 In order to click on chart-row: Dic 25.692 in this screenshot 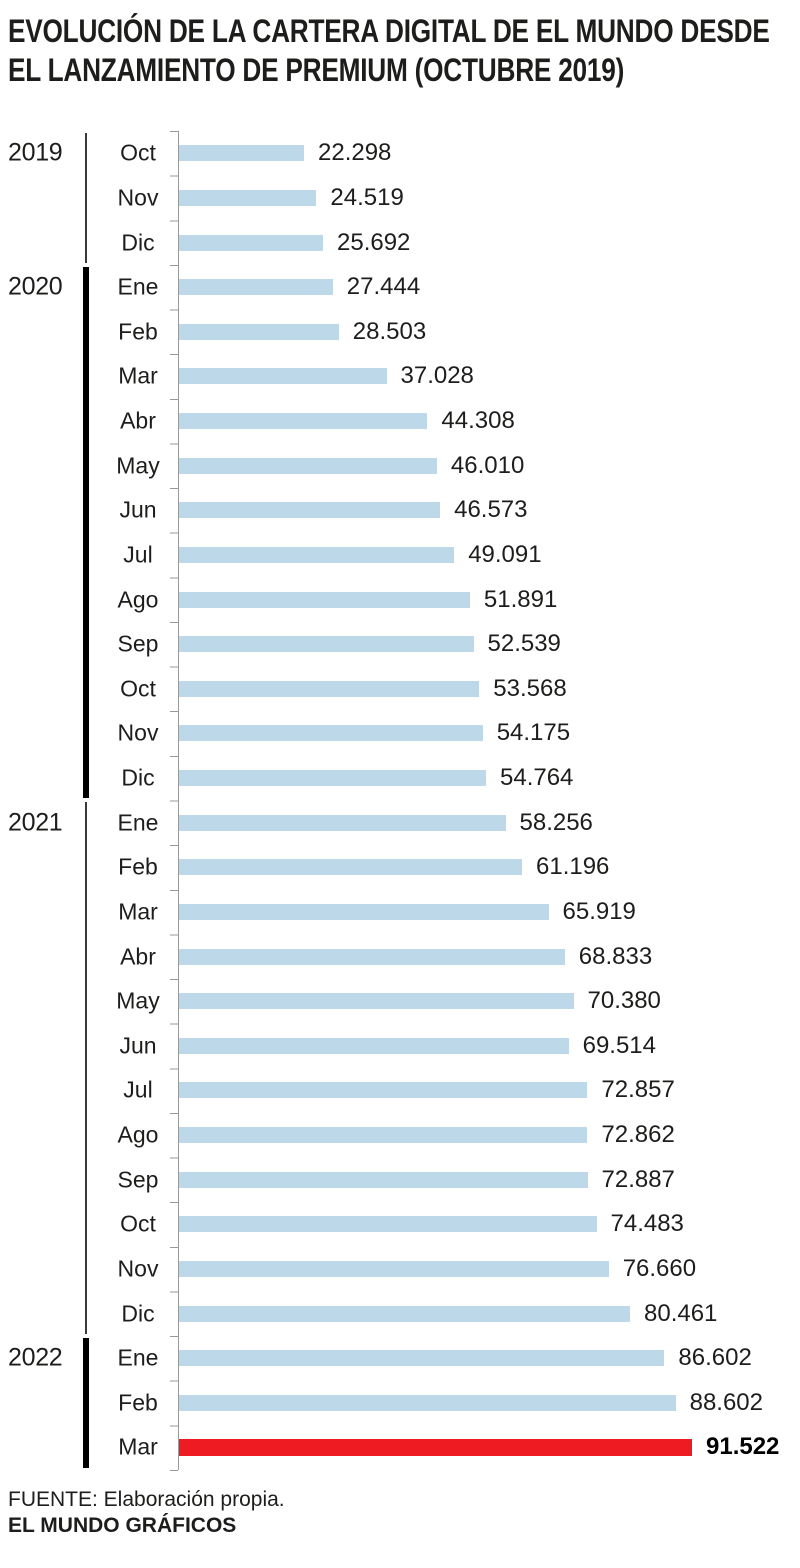, I will do `click(400, 242)`.